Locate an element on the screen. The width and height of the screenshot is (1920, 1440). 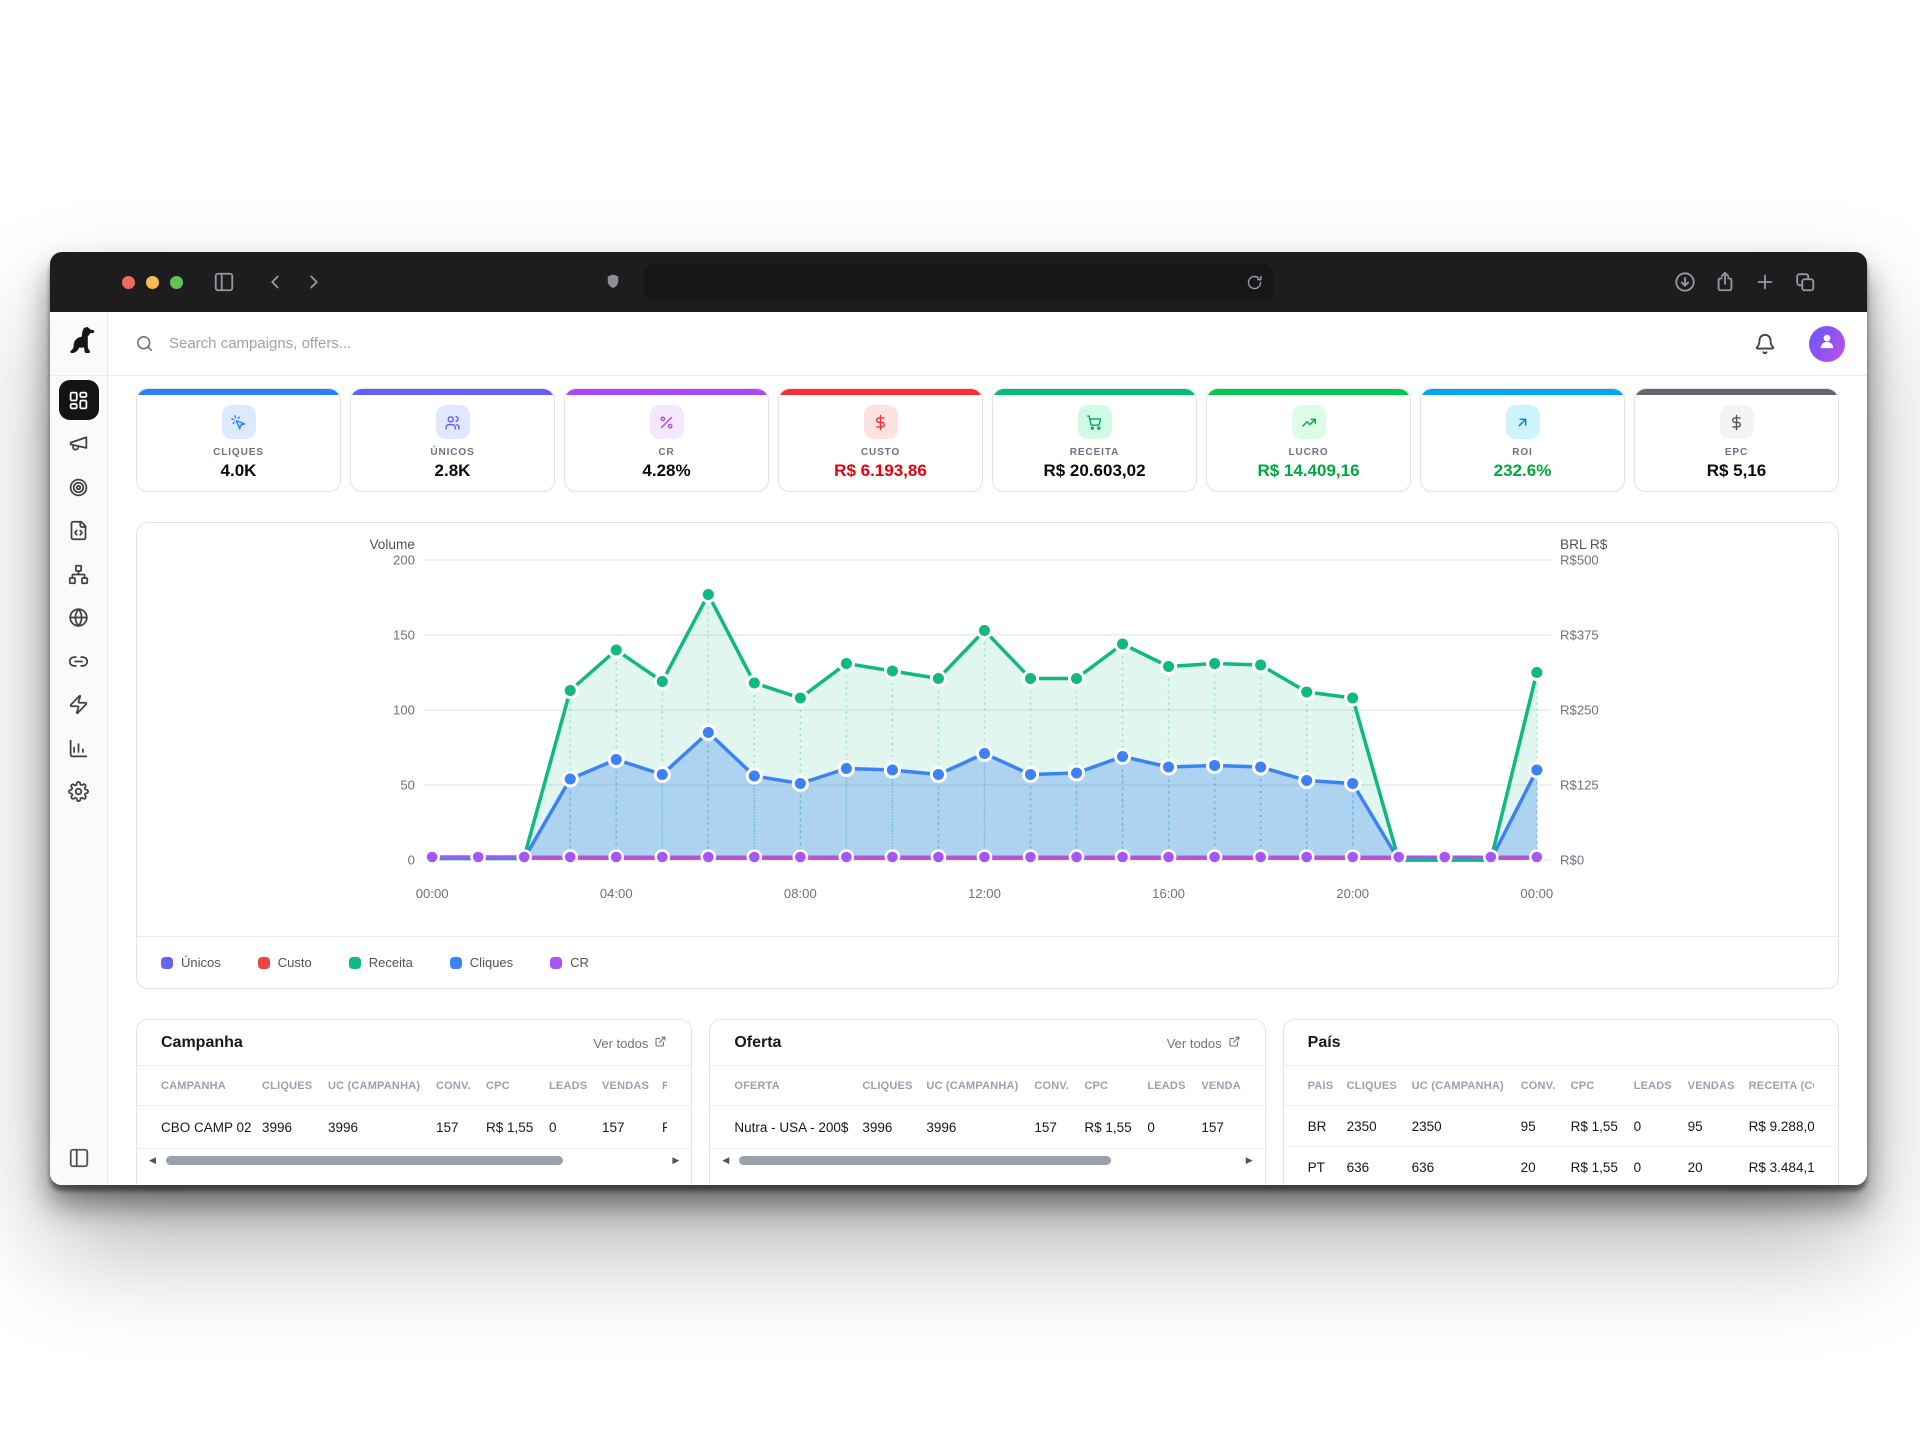
legend-label: Únicos is located at coordinates (201, 962).